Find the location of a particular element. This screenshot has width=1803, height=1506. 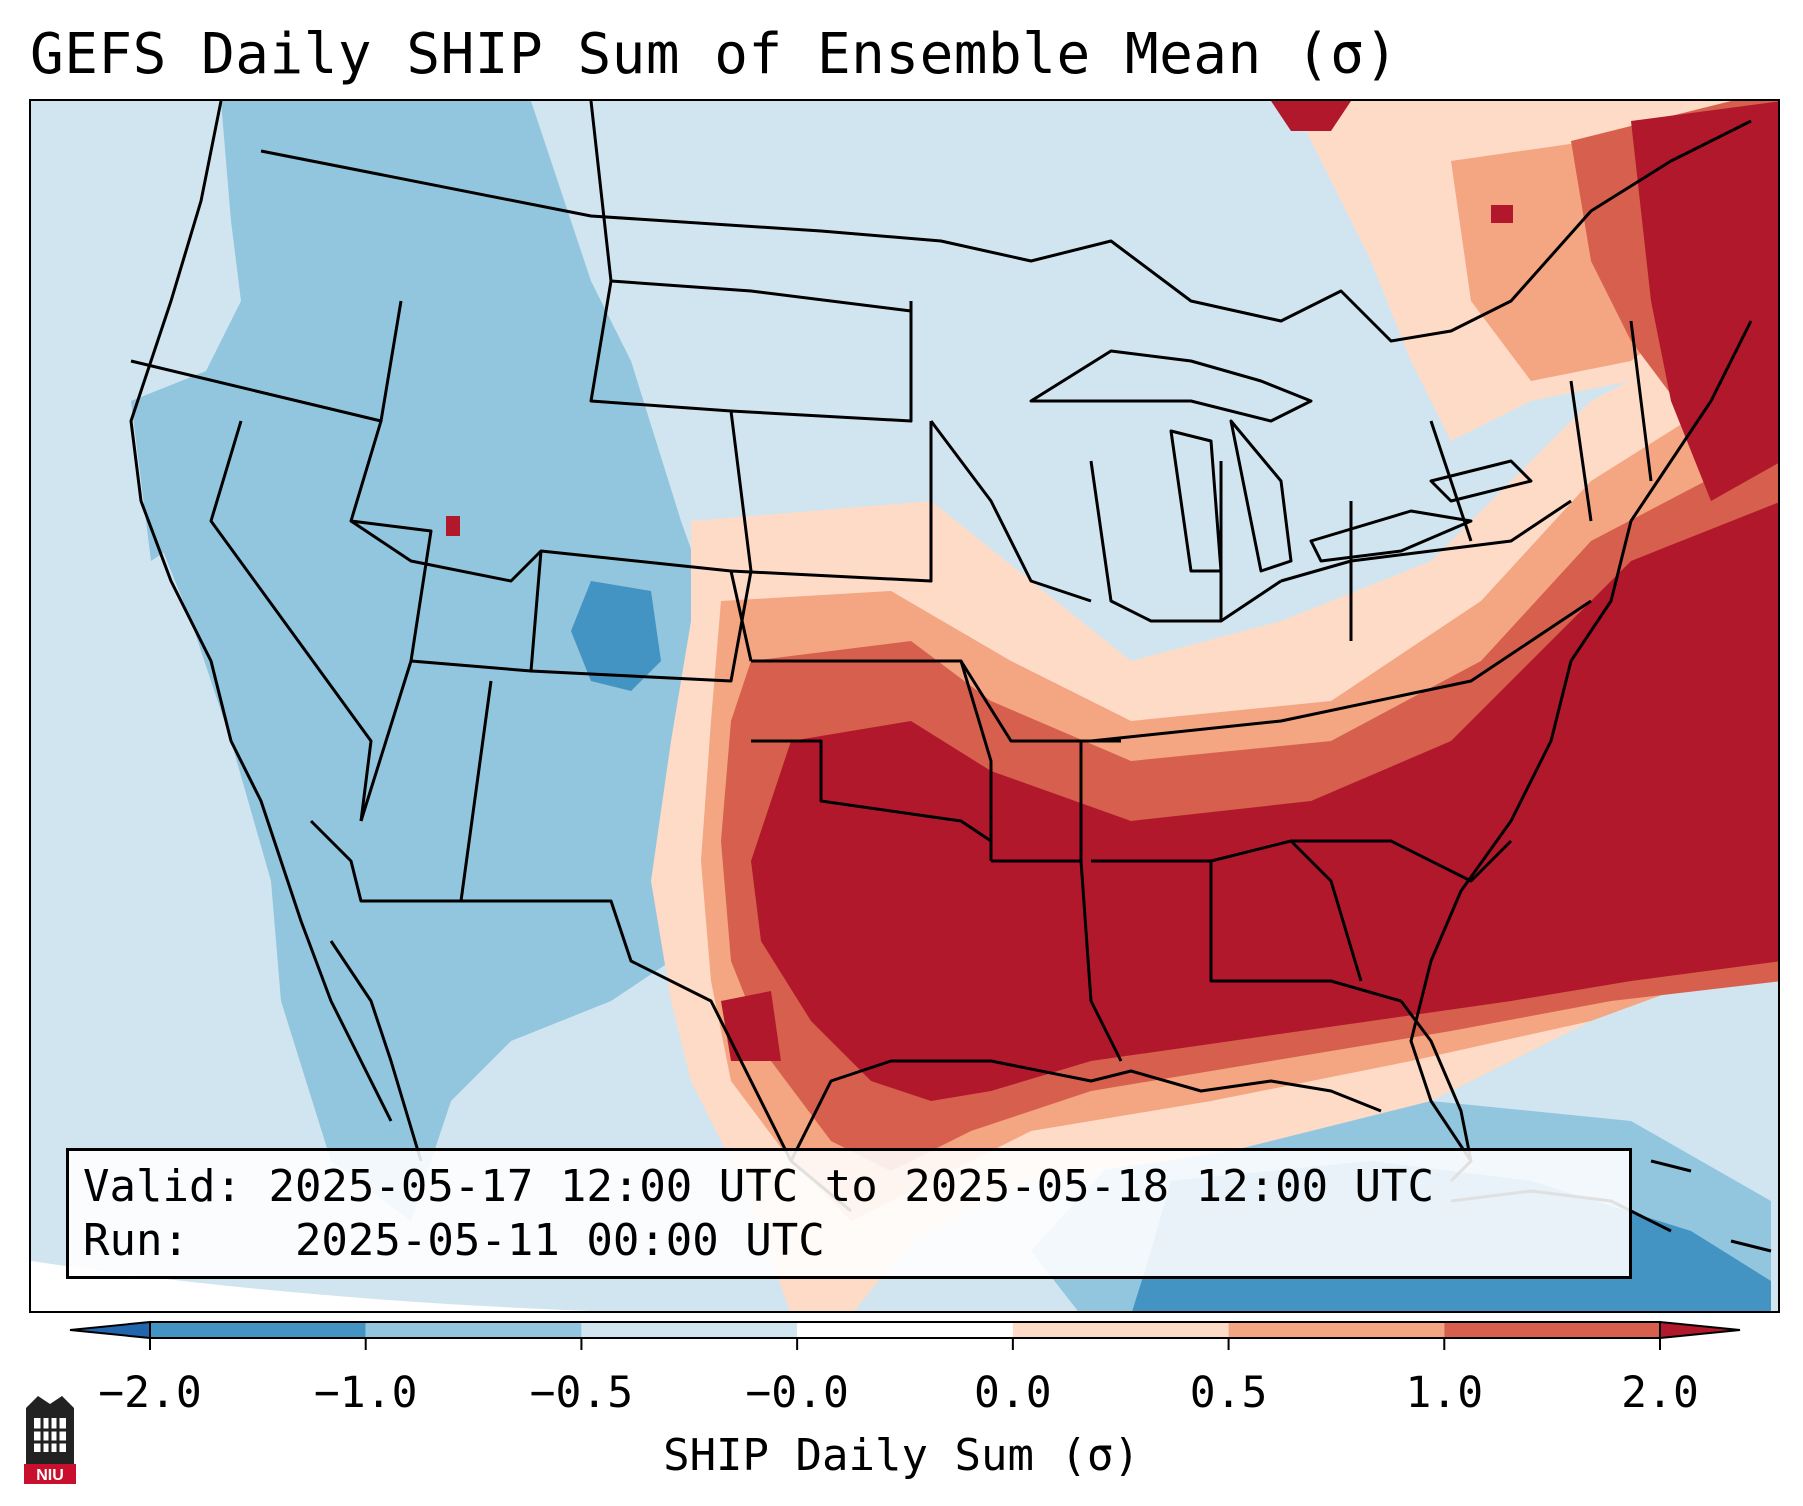

valid-label: Valid: is located at coordinates (162, 1186).